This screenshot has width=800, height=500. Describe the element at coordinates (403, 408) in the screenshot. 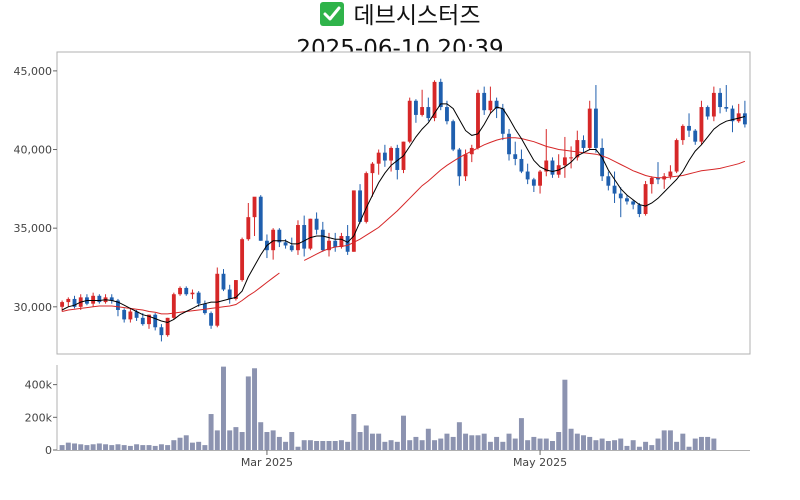

I see `volume-plot-area` at that location.